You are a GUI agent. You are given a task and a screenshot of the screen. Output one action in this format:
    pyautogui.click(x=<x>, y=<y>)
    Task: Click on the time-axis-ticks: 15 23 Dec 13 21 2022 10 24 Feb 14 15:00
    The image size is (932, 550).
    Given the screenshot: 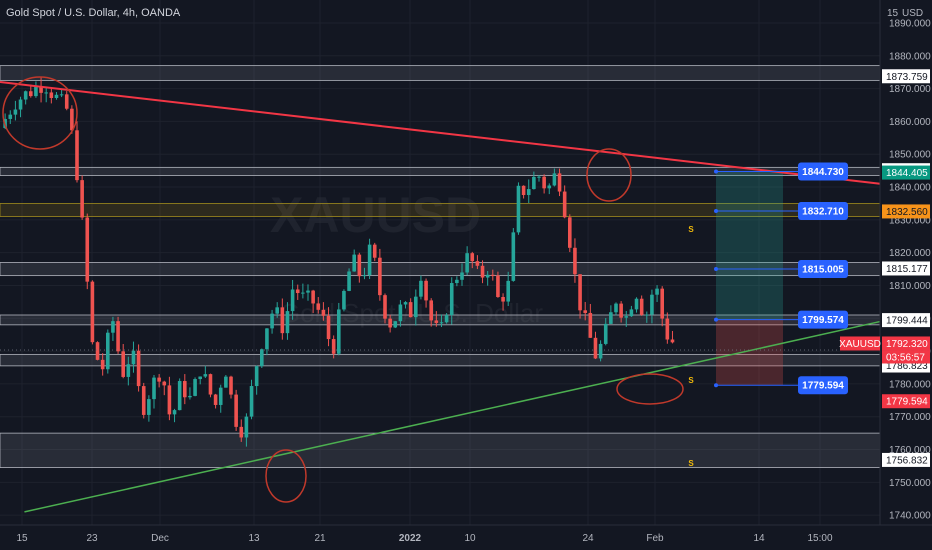 What is the action you would take?
    pyautogui.click(x=424, y=538)
    